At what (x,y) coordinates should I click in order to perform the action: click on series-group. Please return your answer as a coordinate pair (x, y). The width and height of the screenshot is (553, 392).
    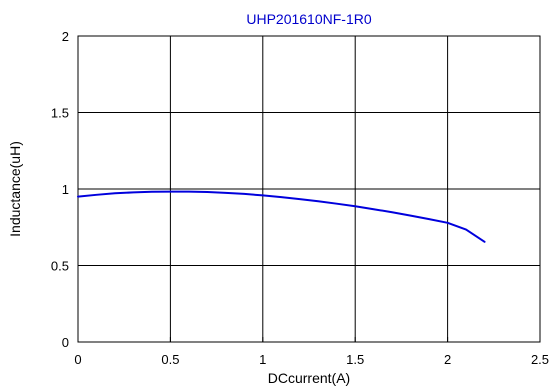
    Looking at the image, I should click on (281, 216).